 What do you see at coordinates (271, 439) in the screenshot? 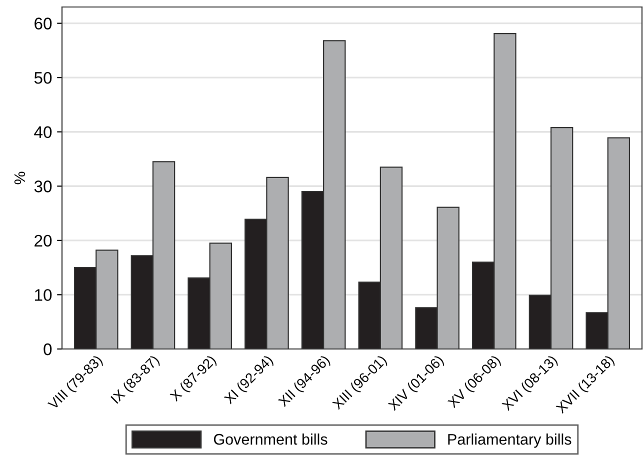
I see `legend-label: Government bills` at bounding box center [271, 439].